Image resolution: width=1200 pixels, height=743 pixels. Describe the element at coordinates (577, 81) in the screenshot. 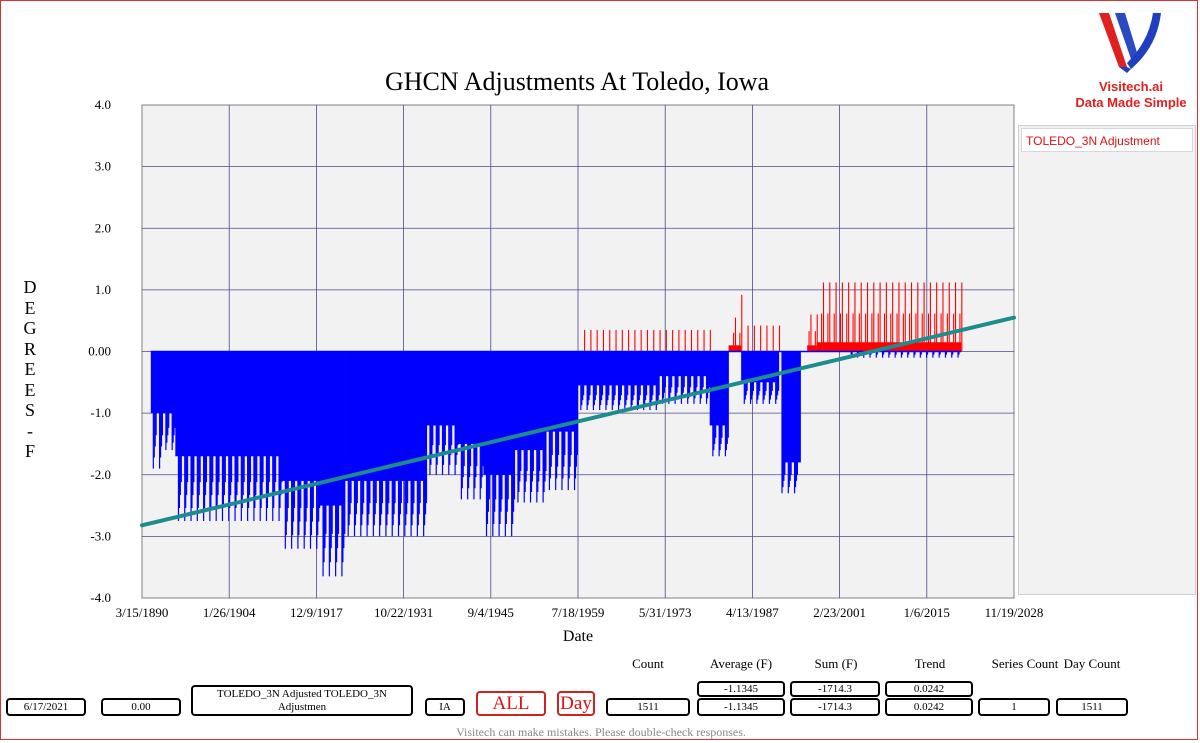

I see `chart-title: GHCN Adjustments At Toledo, Iowa` at that location.